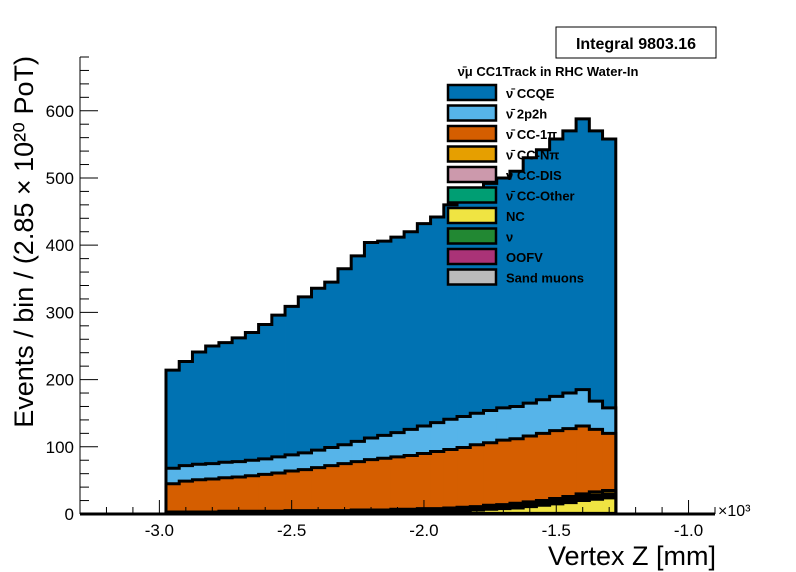  Describe the element at coordinates (60, 447) in the screenshot. I see `y-tick-label: 100` at that location.